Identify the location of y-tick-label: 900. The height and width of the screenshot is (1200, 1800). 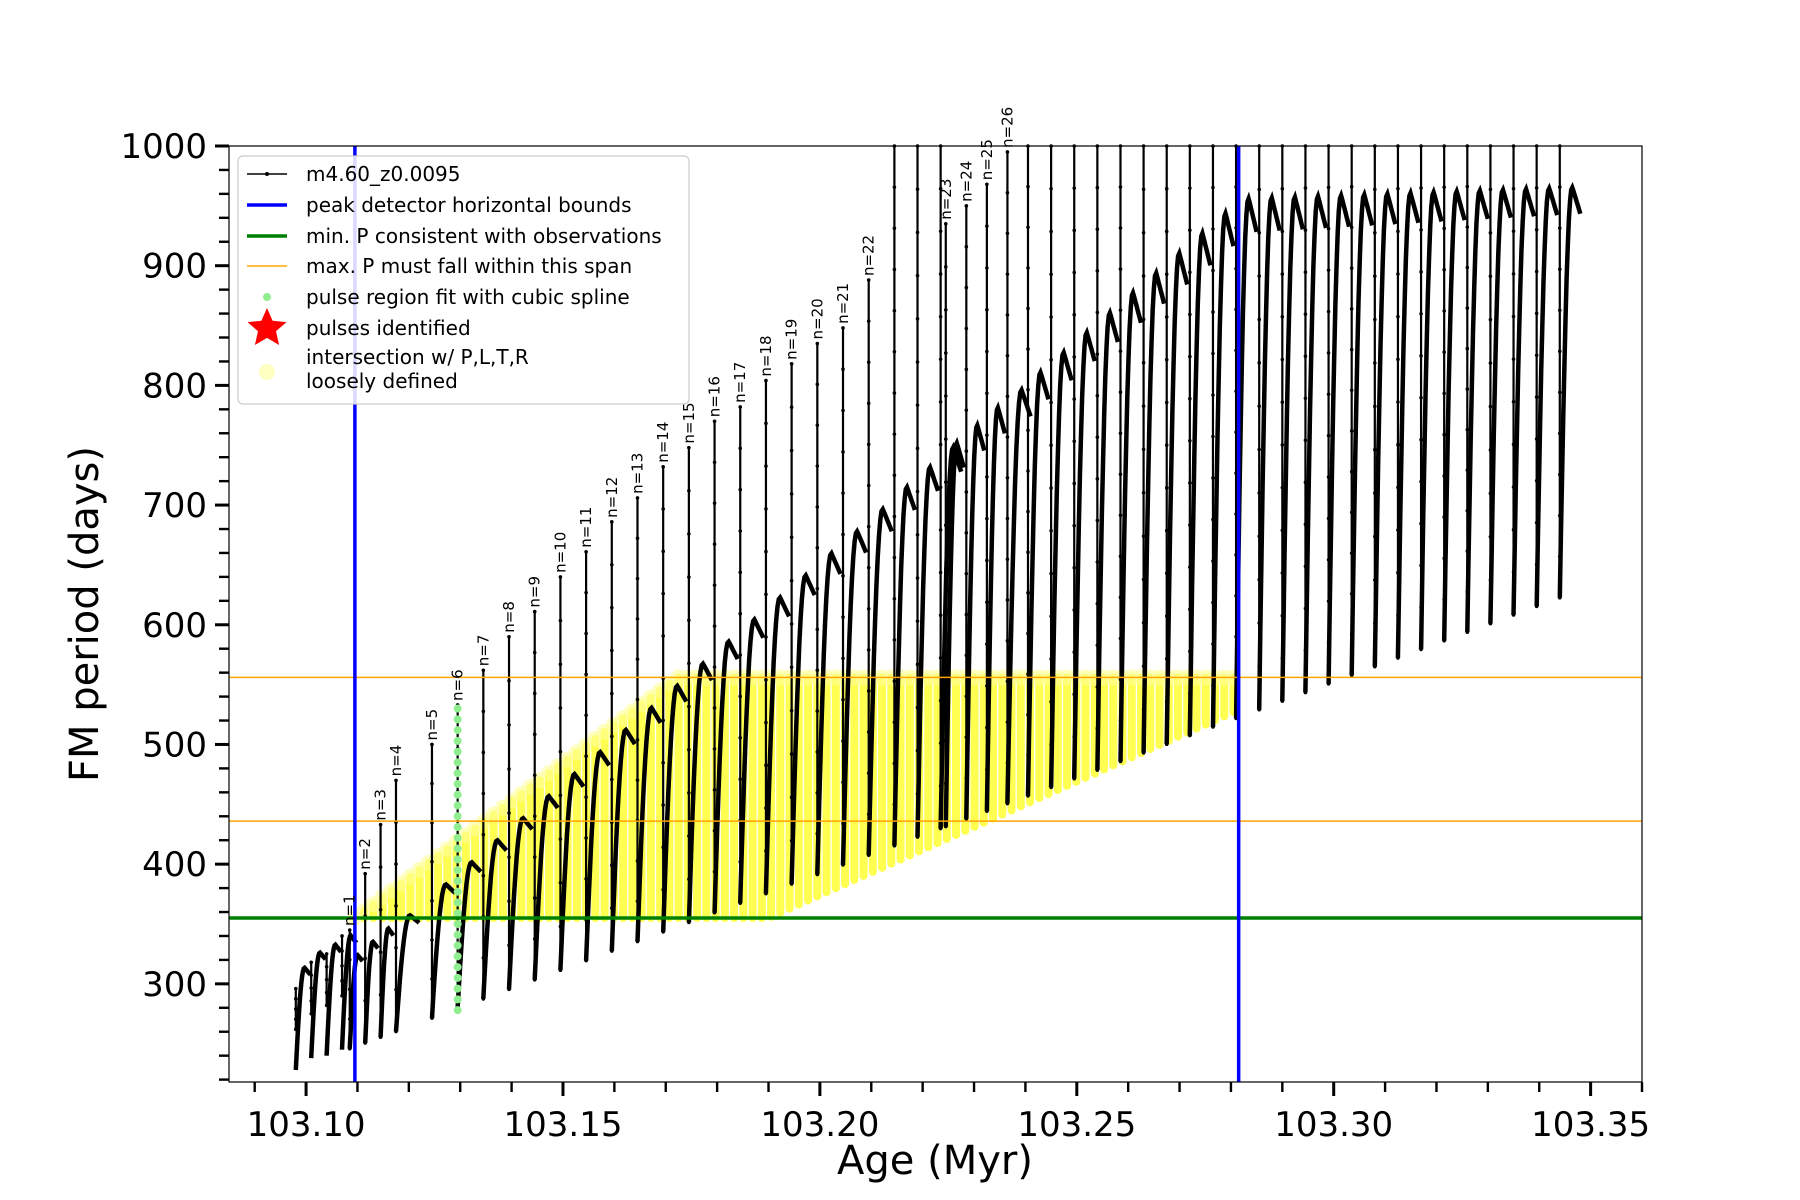
(174, 267).